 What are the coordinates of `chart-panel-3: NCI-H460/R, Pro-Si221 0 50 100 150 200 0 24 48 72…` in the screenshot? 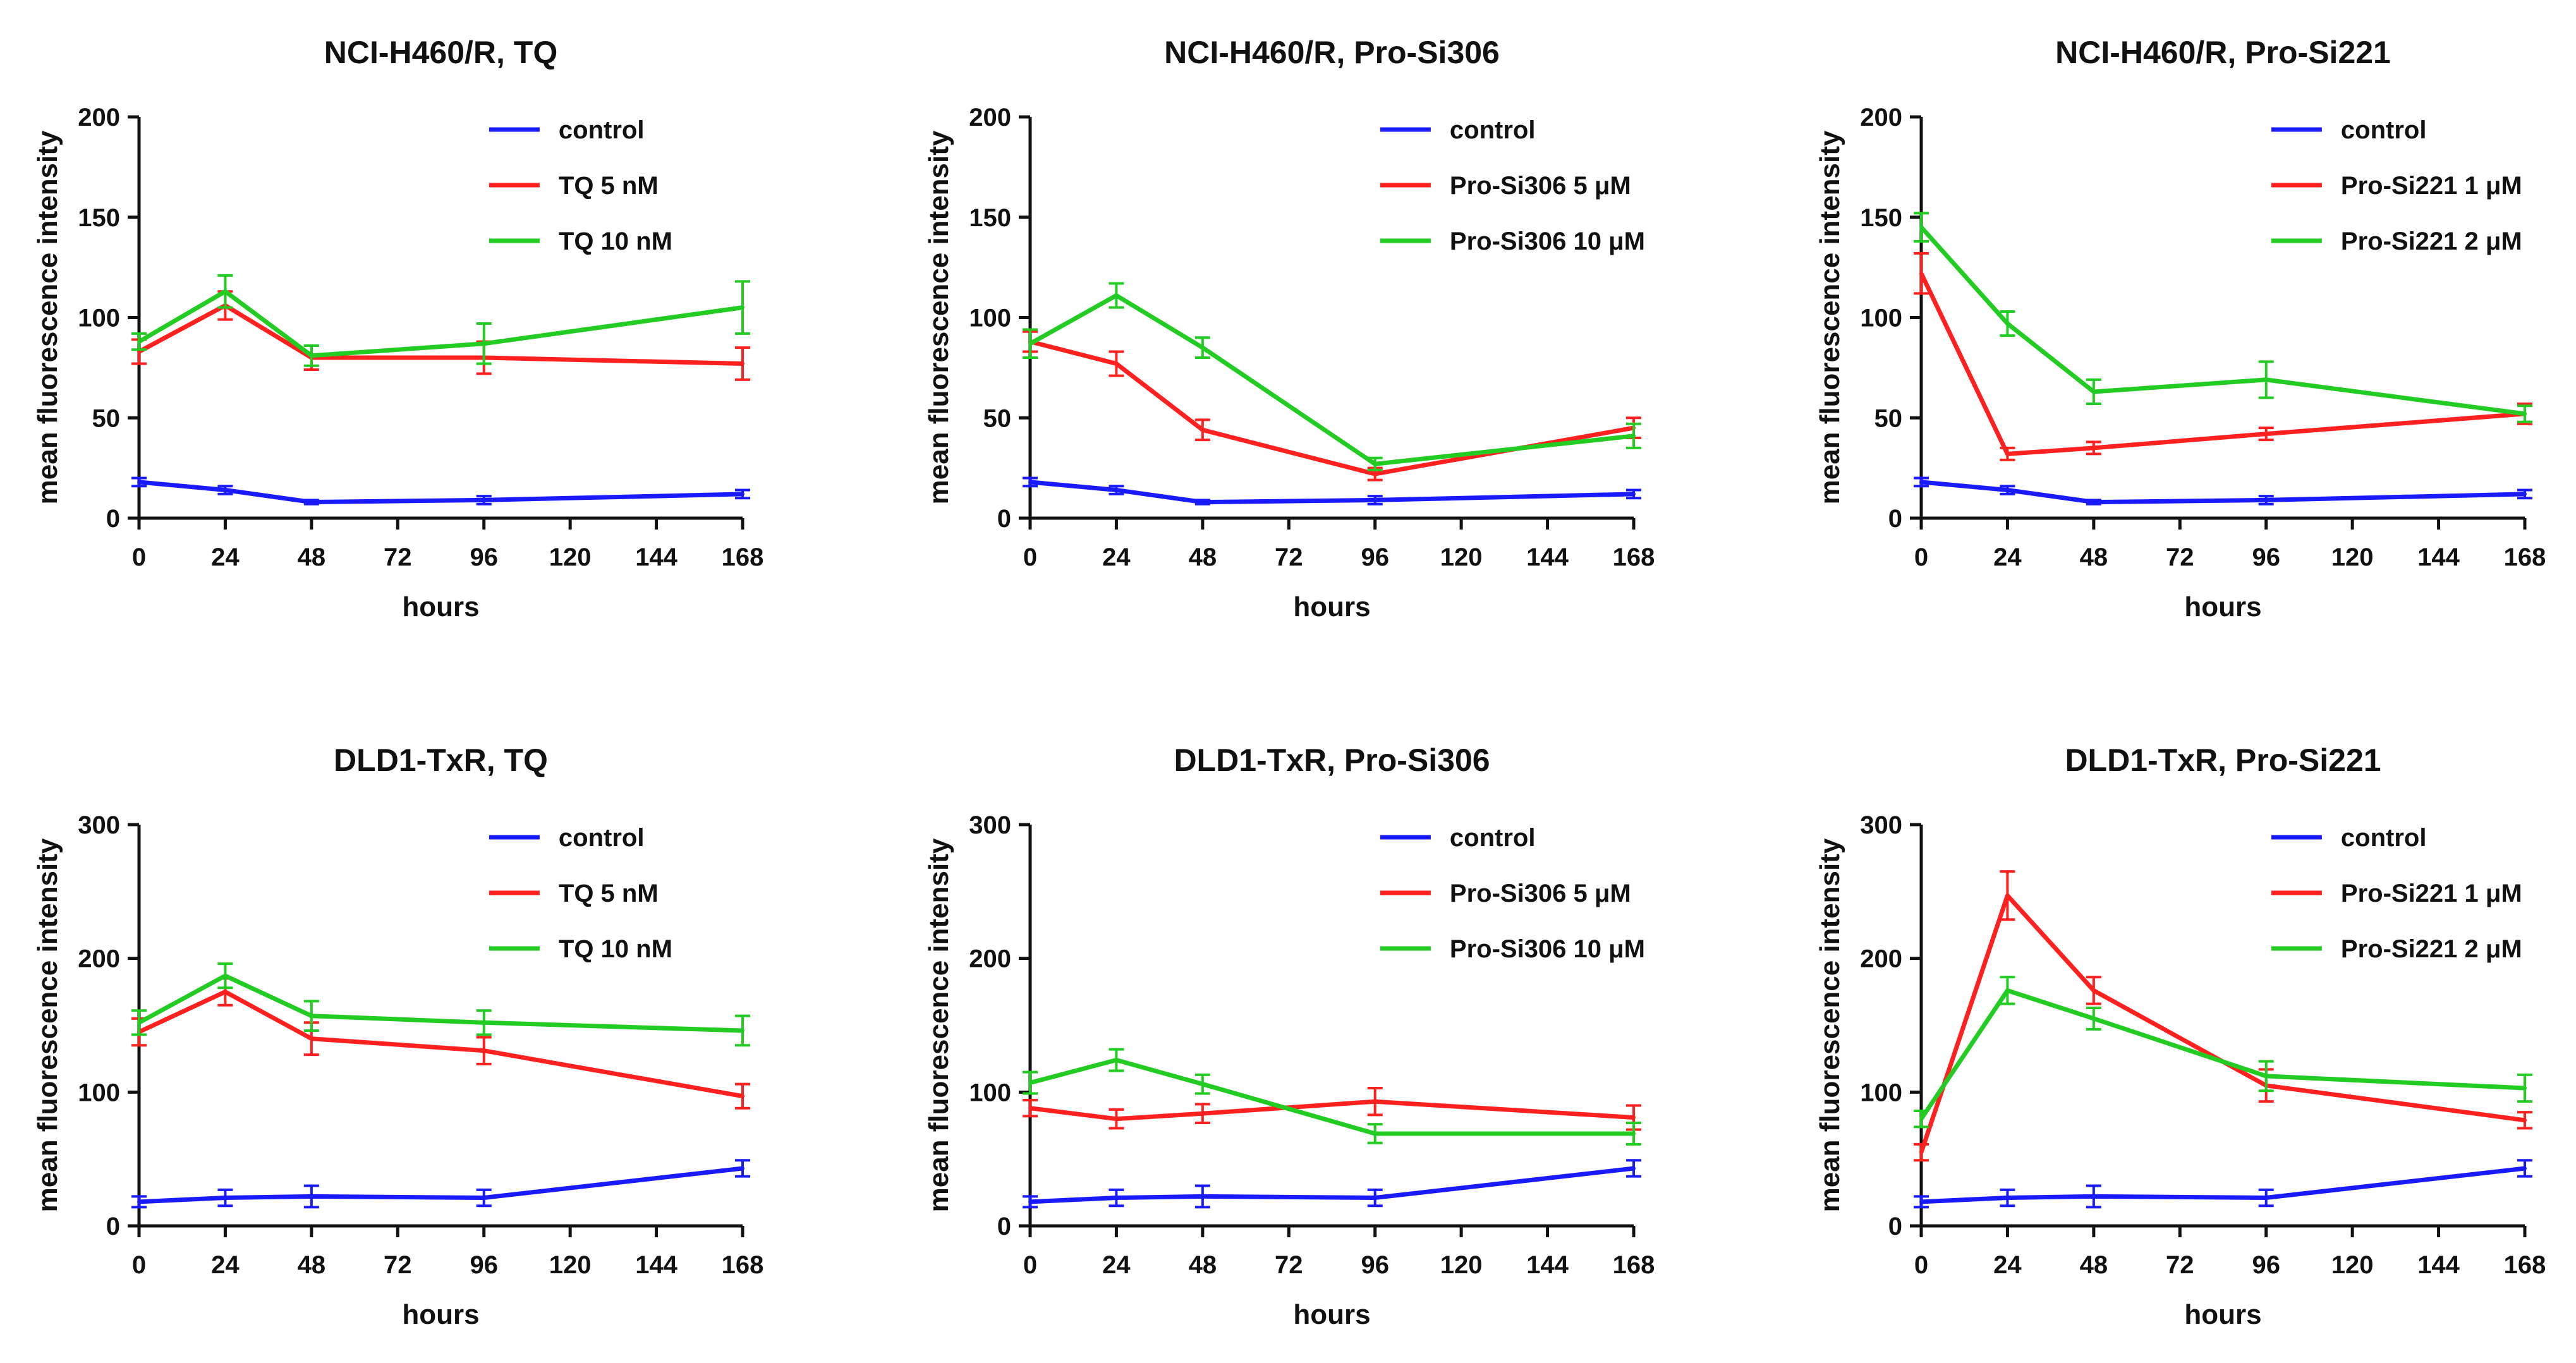 It's located at (2180, 328).